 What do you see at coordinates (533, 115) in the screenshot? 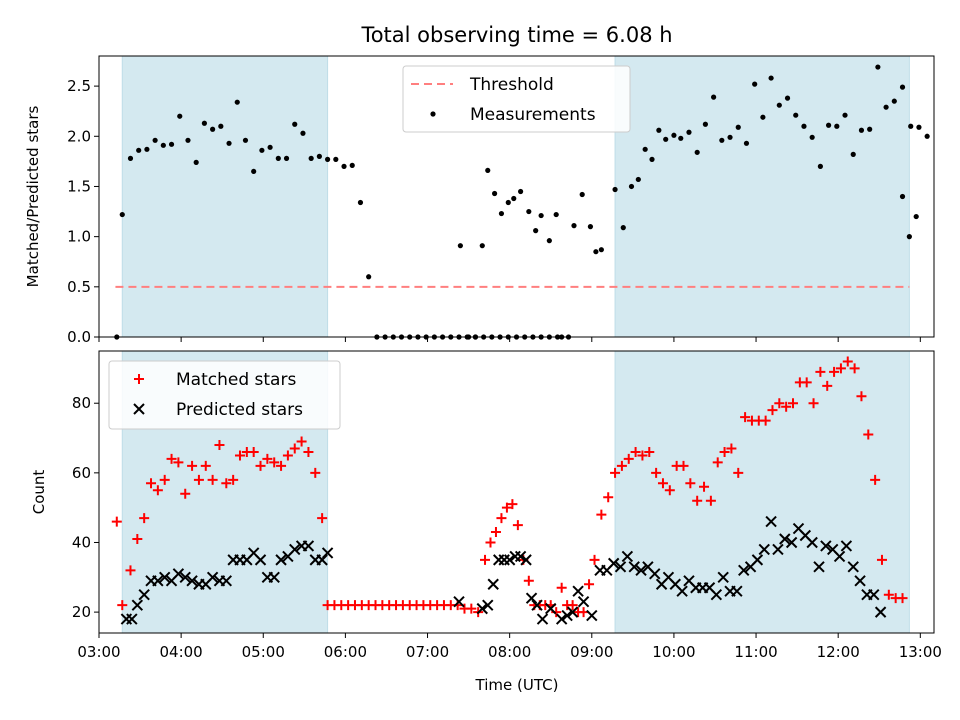
I see `legend-label: Measurements` at bounding box center [533, 115].